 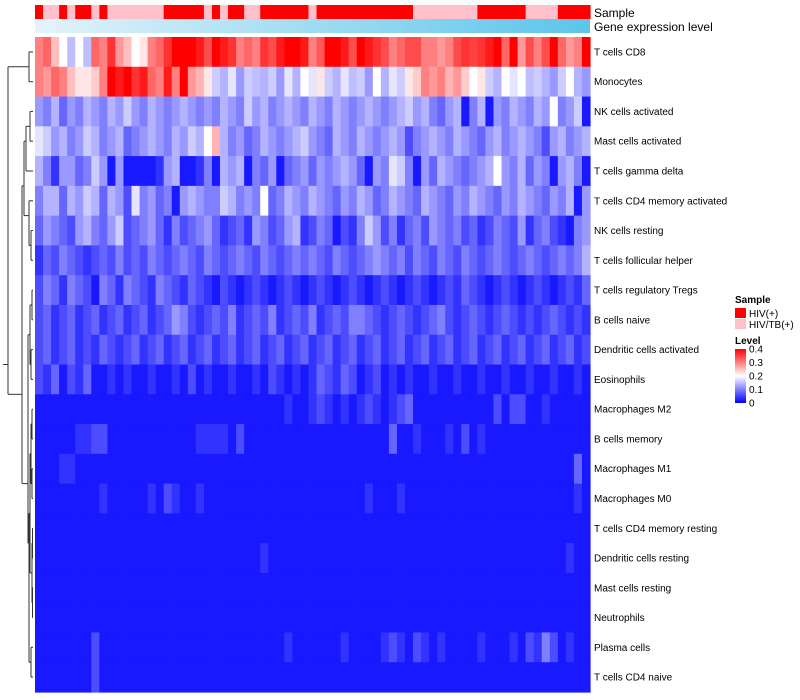 What do you see at coordinates (622, 648) in the screenshot?
I see `row-label: Plasma cells` at bounding box center [622, 648].